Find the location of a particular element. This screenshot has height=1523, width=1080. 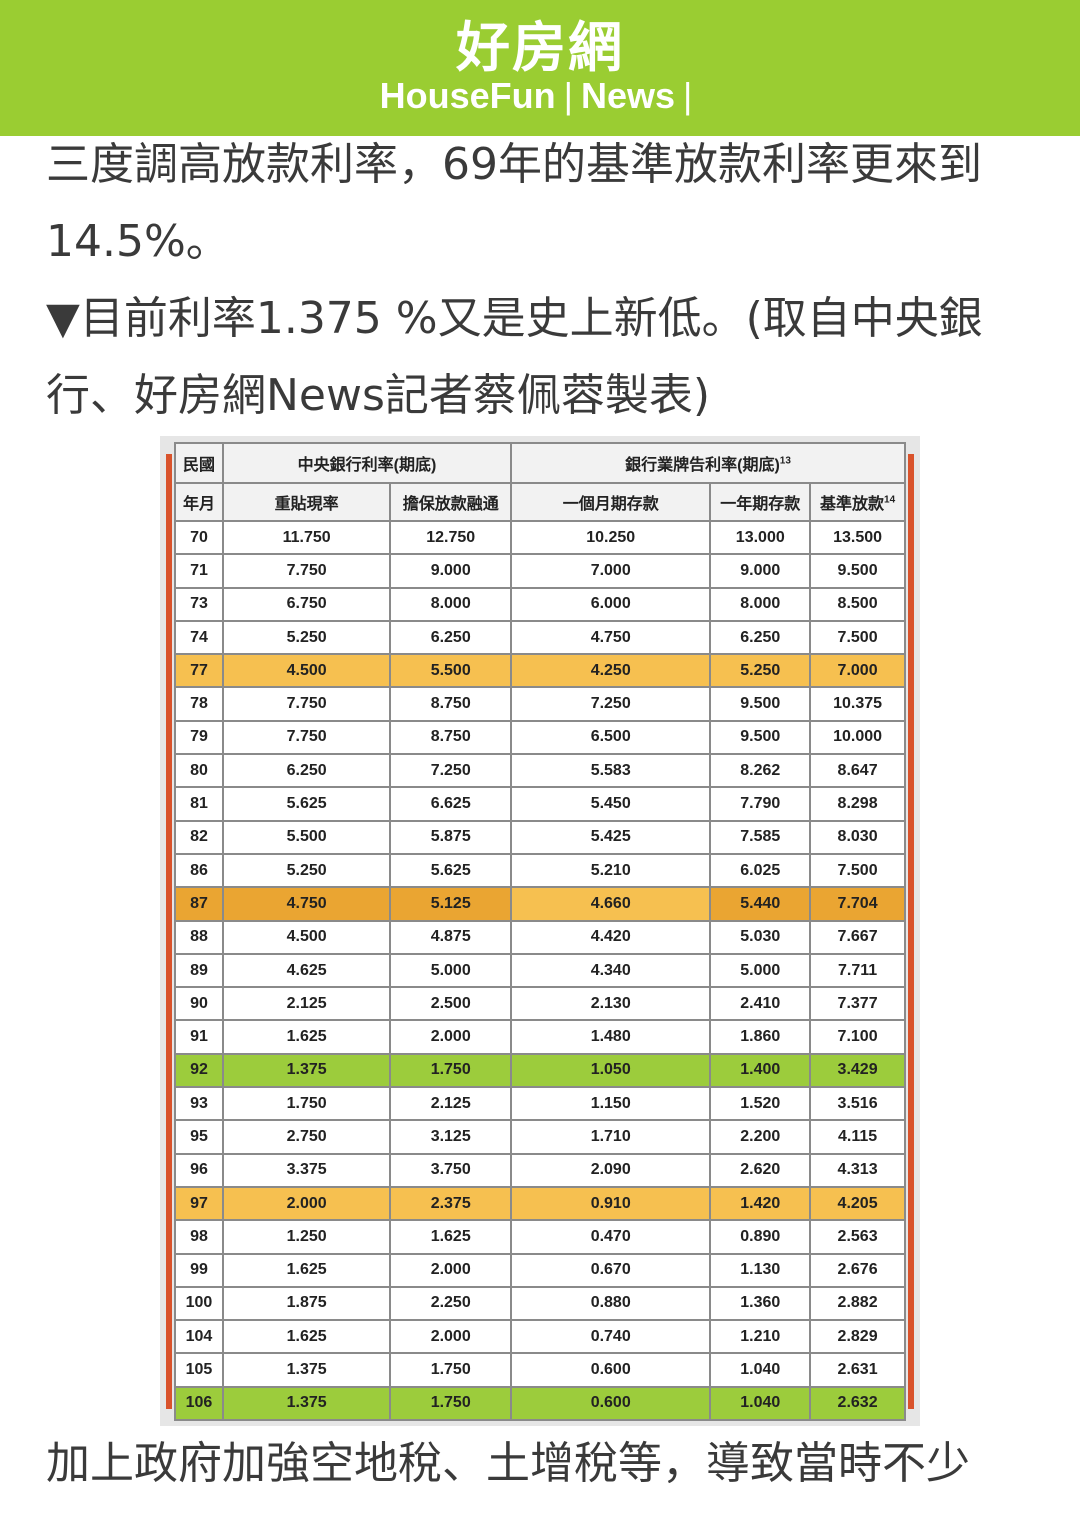

table-cell: 2.631 is located at coordinates (857, 1370).